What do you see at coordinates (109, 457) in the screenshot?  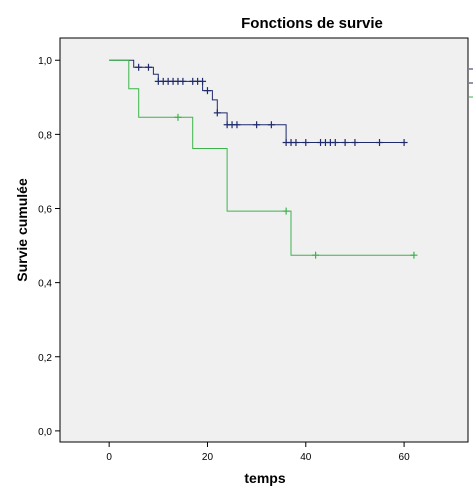 I see `x-tick-label: 0` at bounding box center [109, 457].